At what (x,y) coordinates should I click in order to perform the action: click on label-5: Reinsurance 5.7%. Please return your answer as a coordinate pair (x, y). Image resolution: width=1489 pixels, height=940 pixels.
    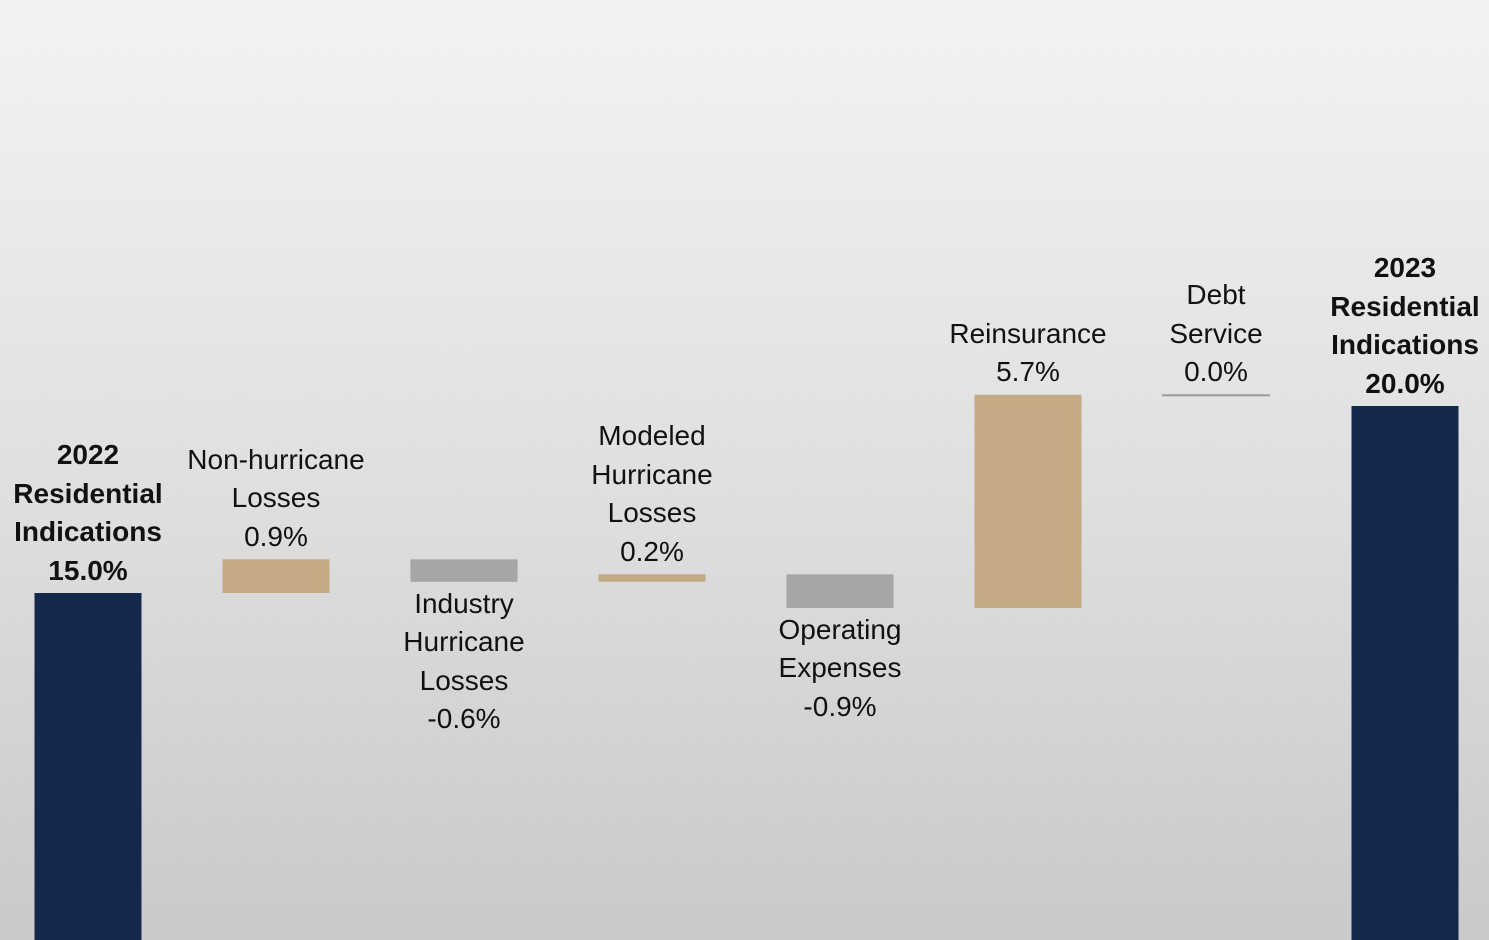
    Looking at the image, I should click on (1028, 353).